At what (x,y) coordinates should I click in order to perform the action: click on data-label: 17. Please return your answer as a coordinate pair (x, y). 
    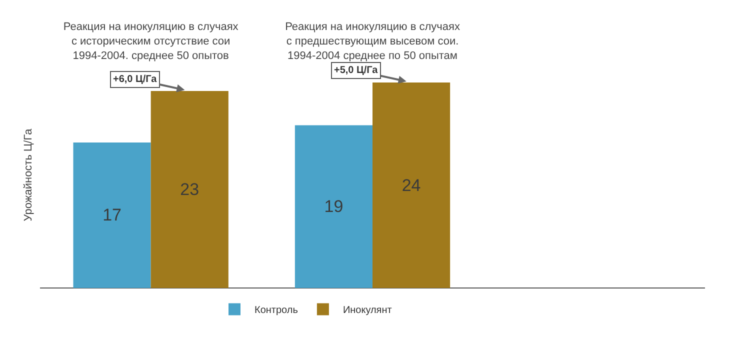
    Looking at the image, I should click on (112, 215).